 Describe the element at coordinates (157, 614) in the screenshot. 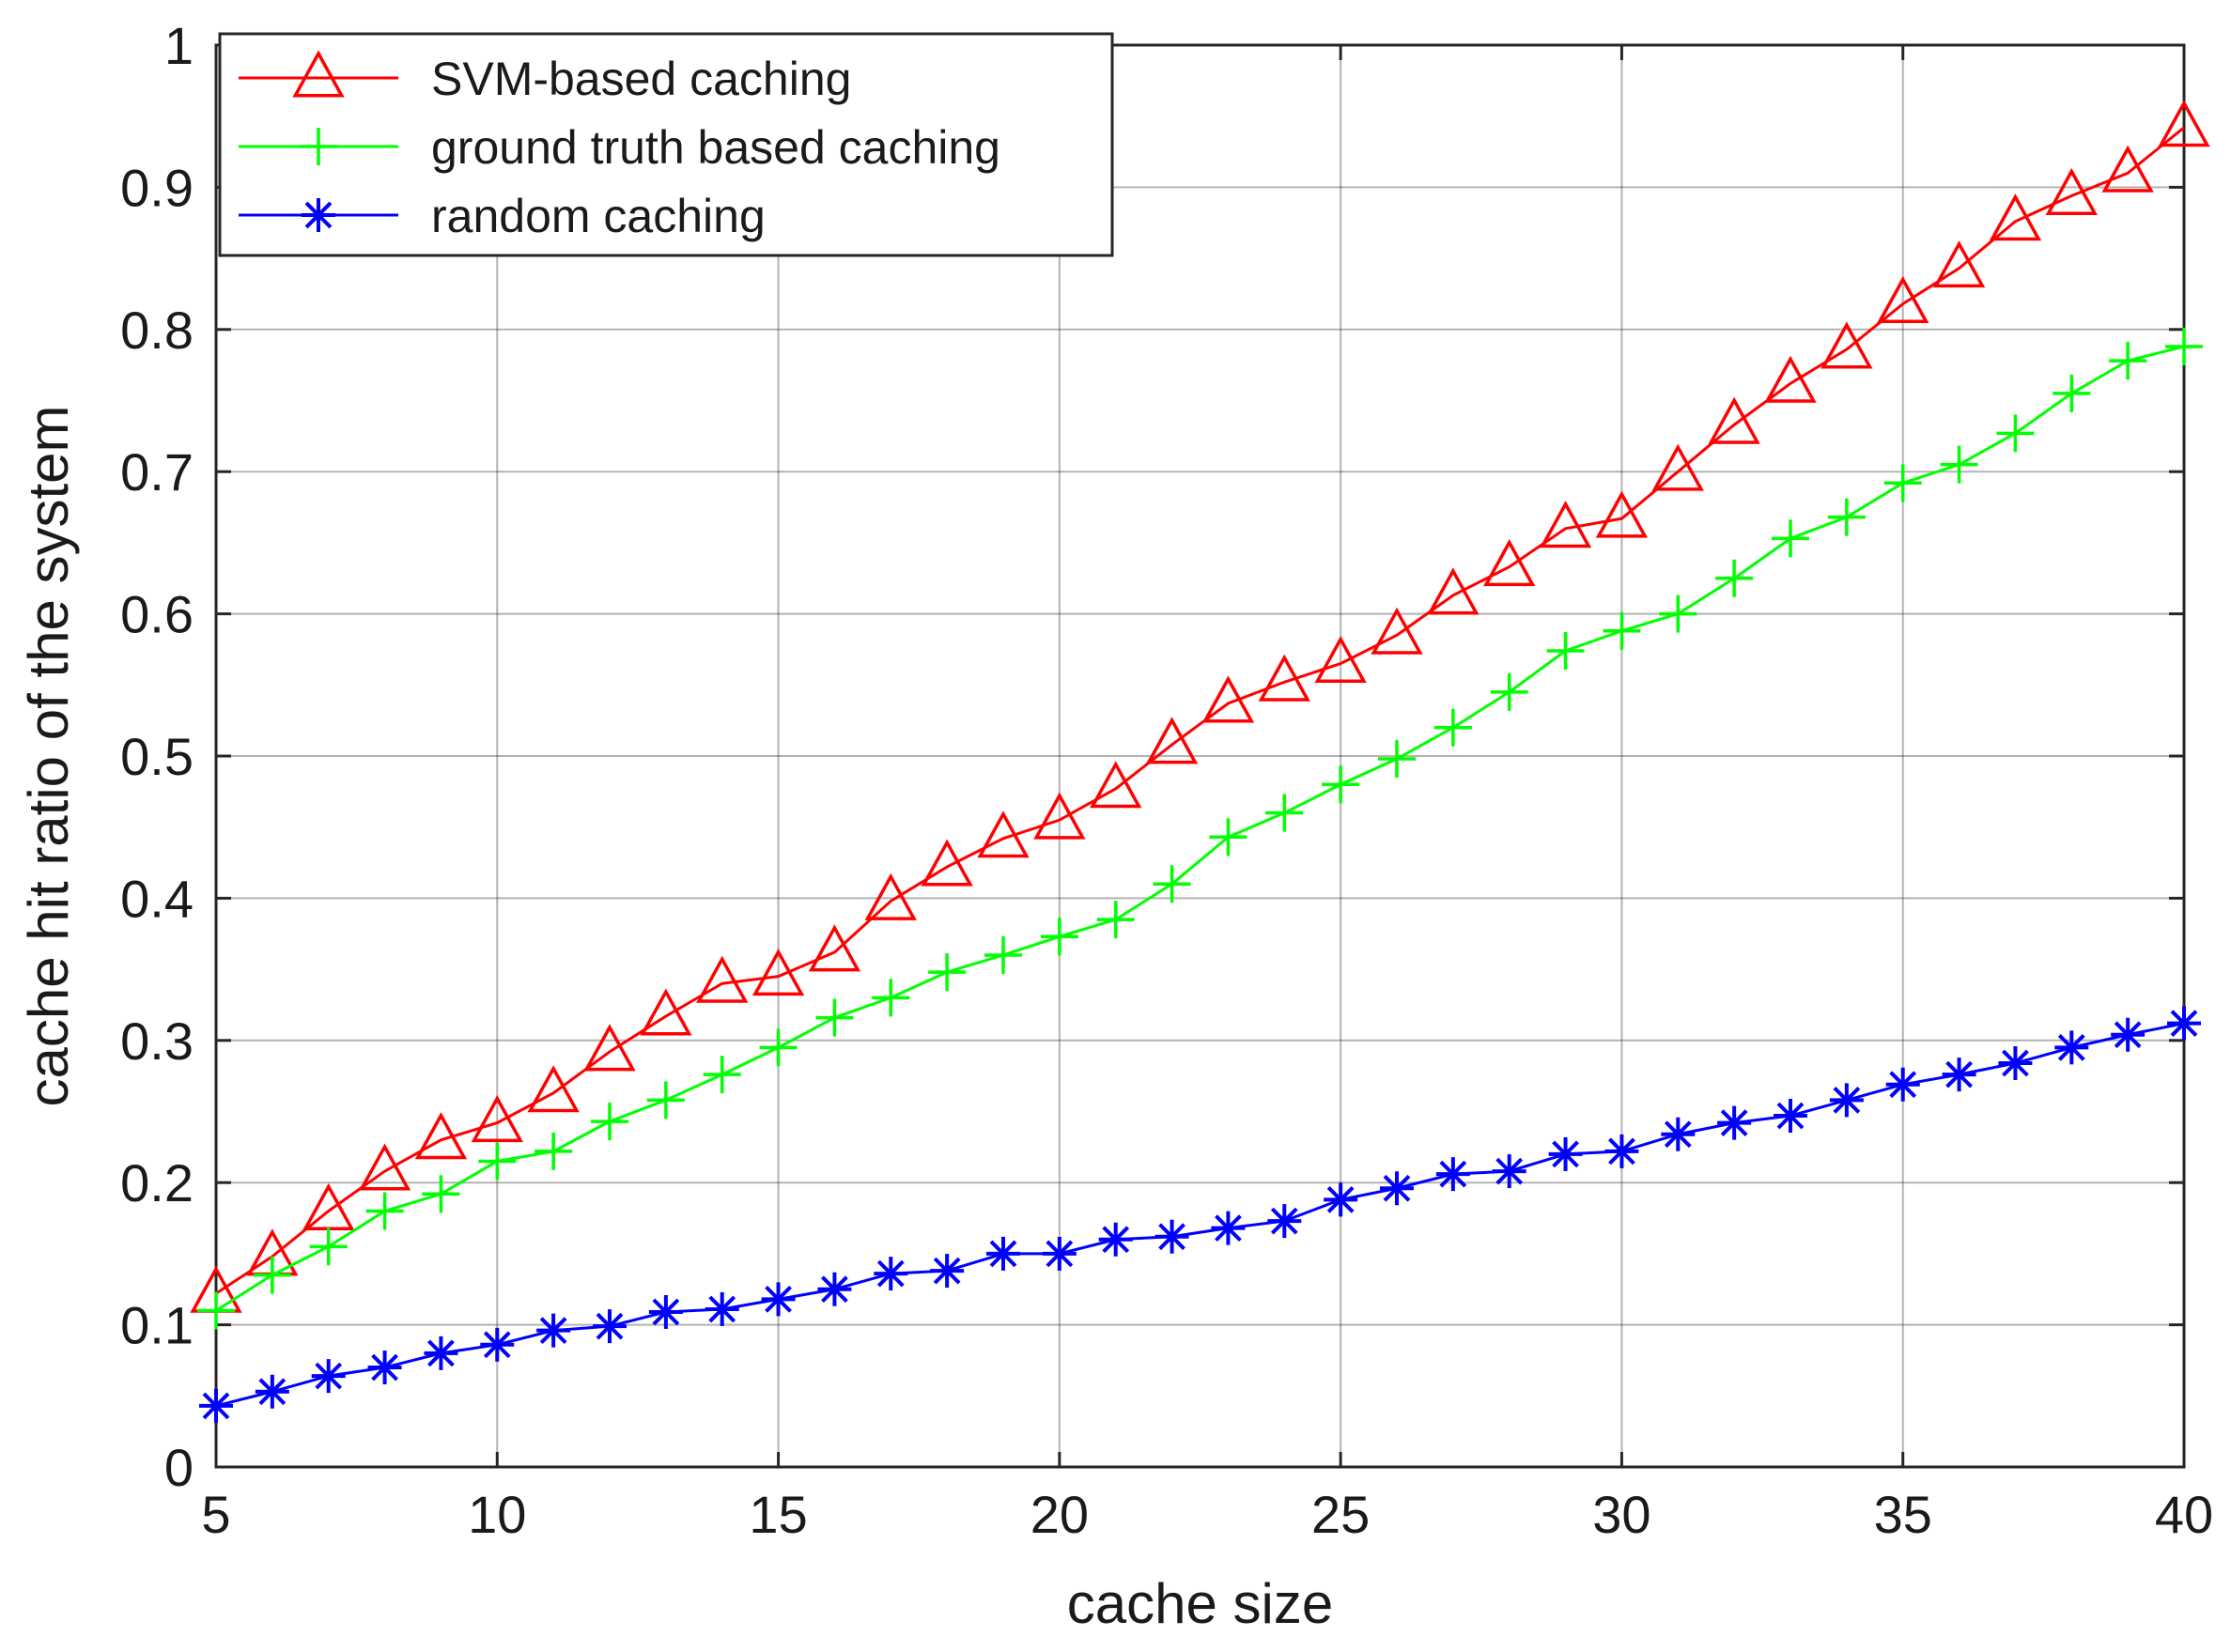

I see `y-tick-label: 0.6` at that location.